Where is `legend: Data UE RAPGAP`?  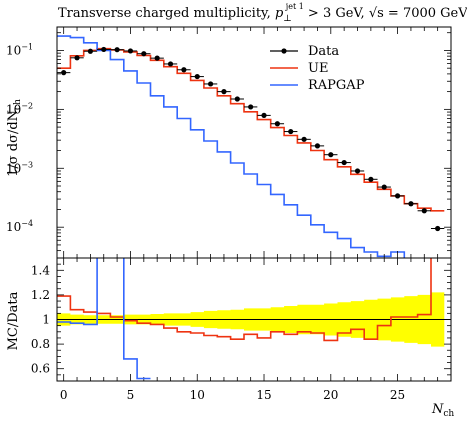
legend: Data UE RAPGAP is located at coordinates (317, 68).